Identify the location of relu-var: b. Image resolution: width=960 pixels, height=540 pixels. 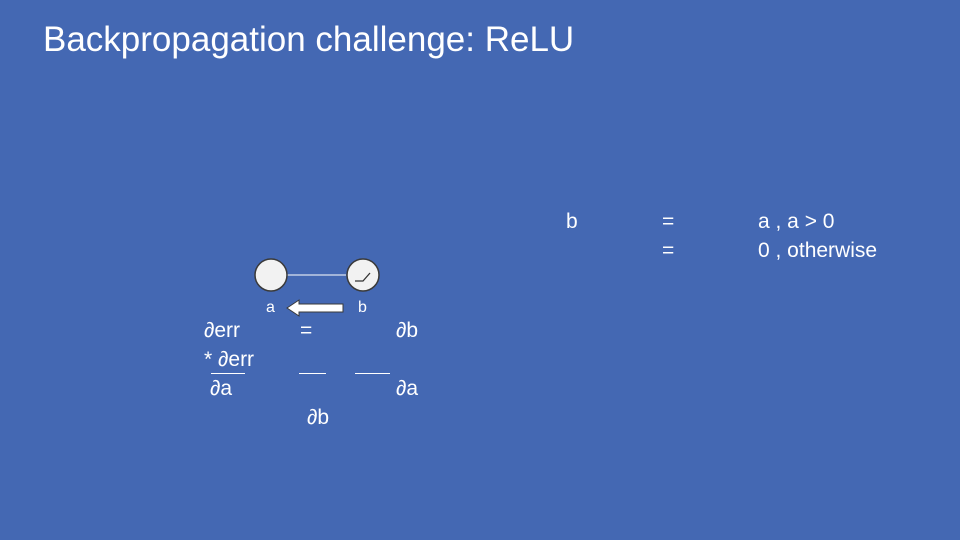
(572, 221).